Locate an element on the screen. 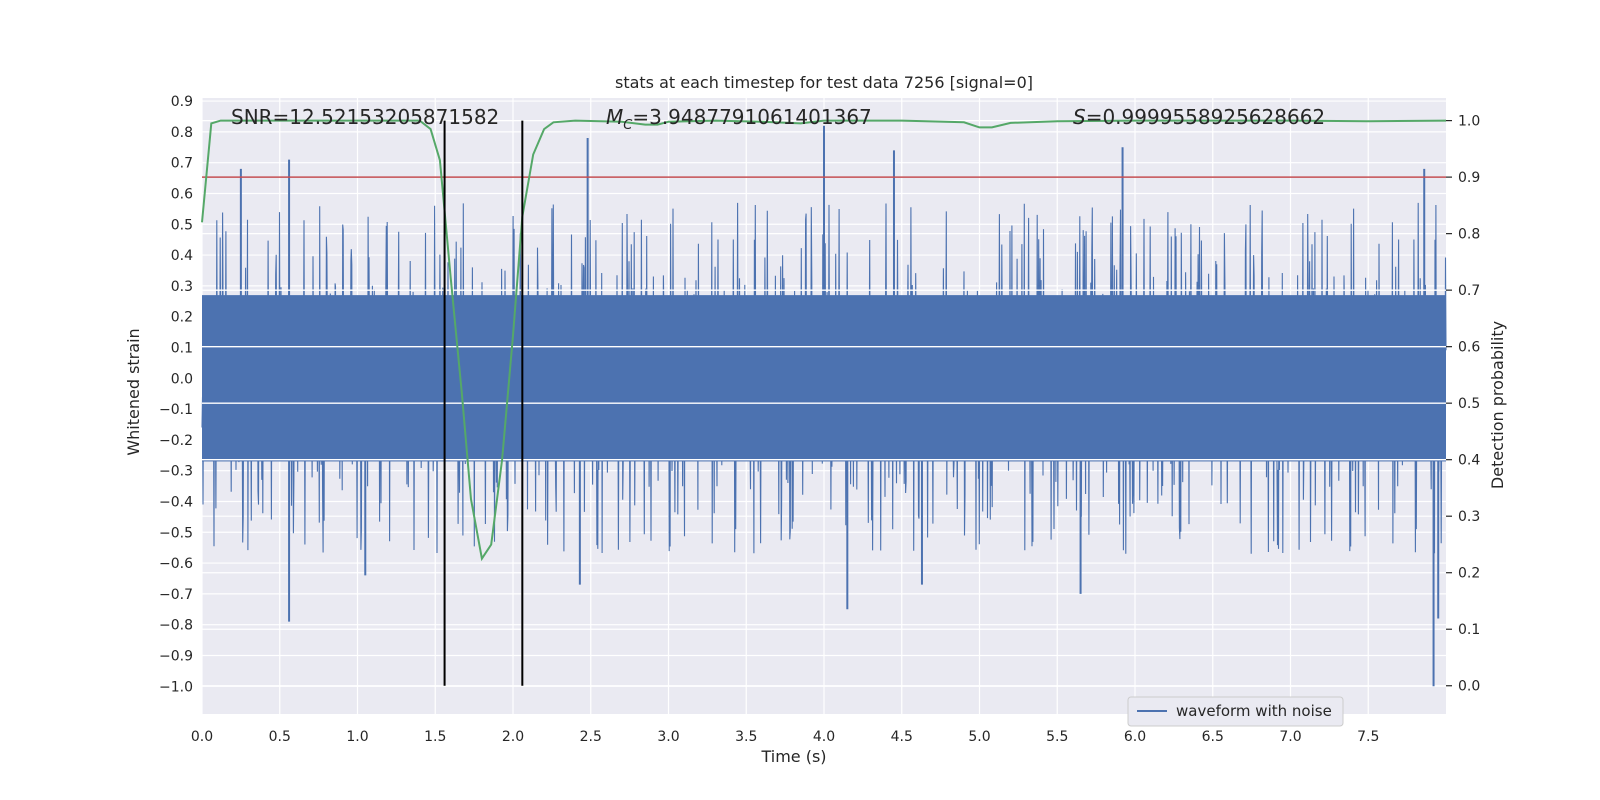 The height and width of the screenshot is (800, 1600). y-tick-left: −0.6 is located at coordinates (176, 564).